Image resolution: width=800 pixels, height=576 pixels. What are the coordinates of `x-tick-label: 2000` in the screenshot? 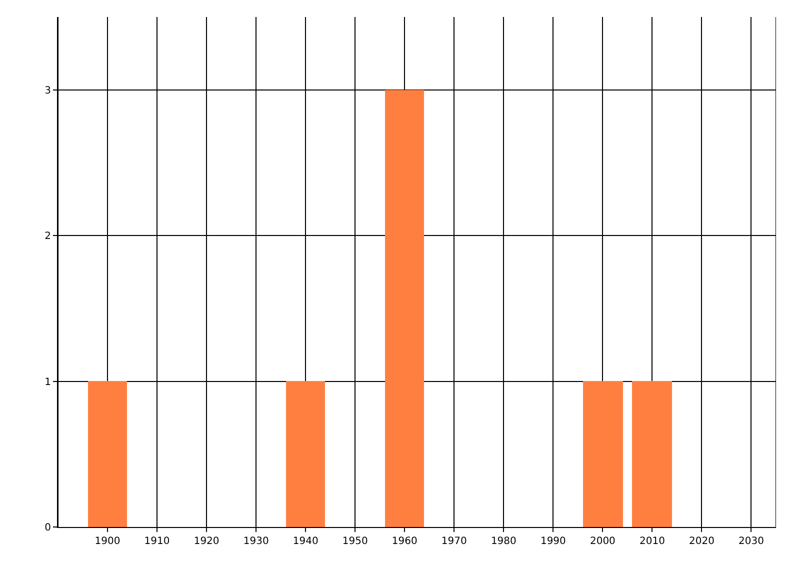 It's located at (603, 541).